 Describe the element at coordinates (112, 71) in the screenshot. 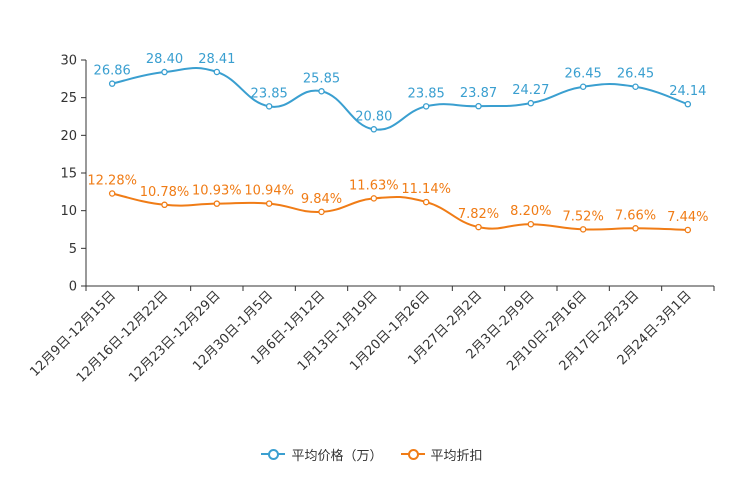

I see `data-label-0-0: 26.86` at that location.